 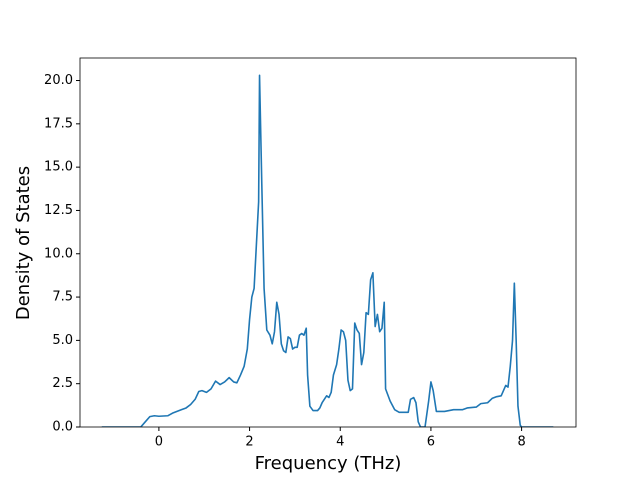 I want to click on x-tick-label: 0, so click(x=159, y=442).